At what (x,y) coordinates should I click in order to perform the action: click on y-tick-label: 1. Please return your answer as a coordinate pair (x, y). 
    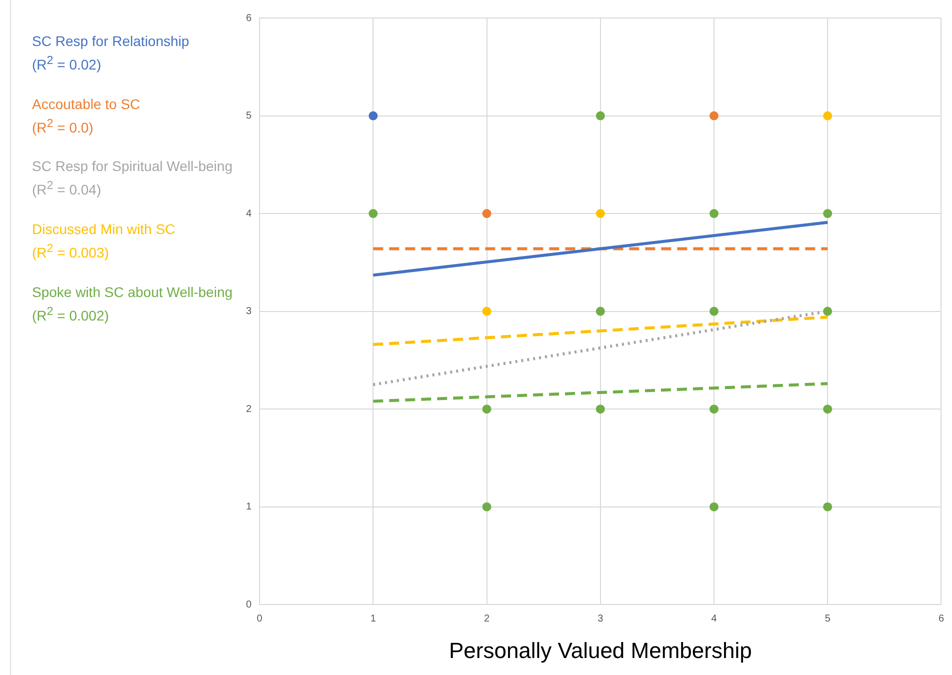
    Looking at the image, I should click on (249, 507).